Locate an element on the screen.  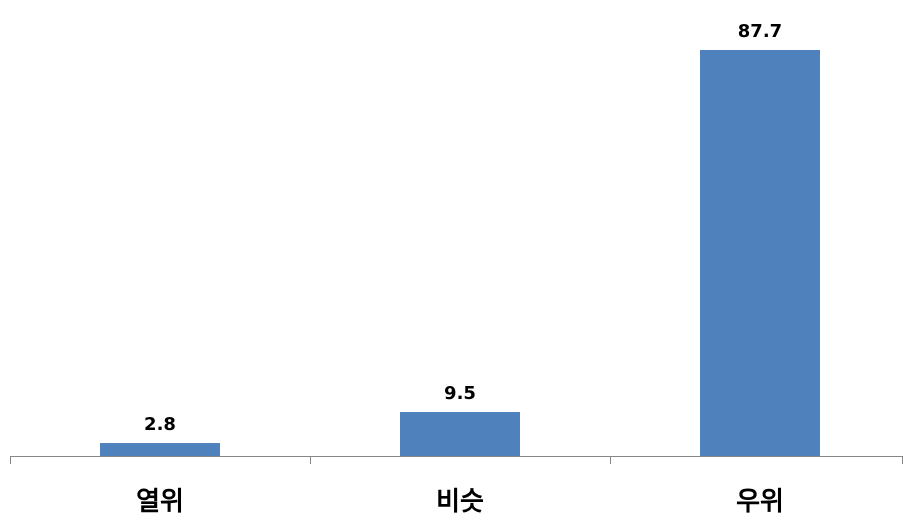
category-label: 비슷 is located at coordinates (460, 502).